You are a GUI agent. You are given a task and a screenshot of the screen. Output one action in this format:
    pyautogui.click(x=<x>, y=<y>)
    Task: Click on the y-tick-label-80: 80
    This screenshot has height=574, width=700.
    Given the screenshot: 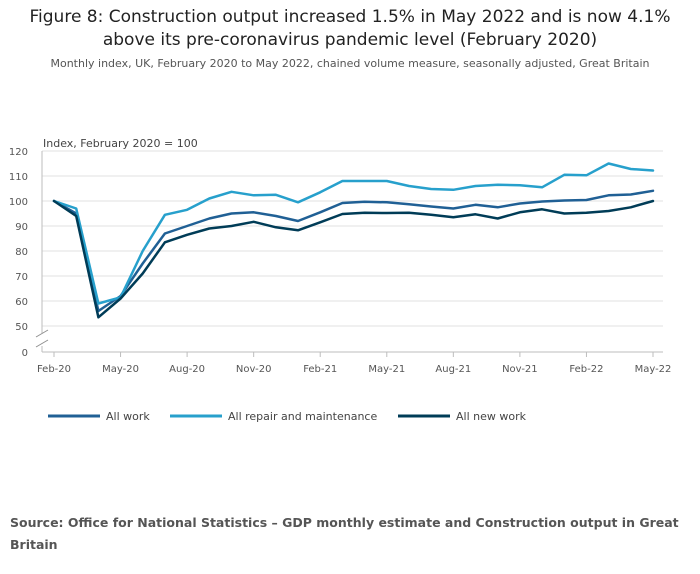 What is the action you would take?
    pyautogui.click(x=21, y=252)
    